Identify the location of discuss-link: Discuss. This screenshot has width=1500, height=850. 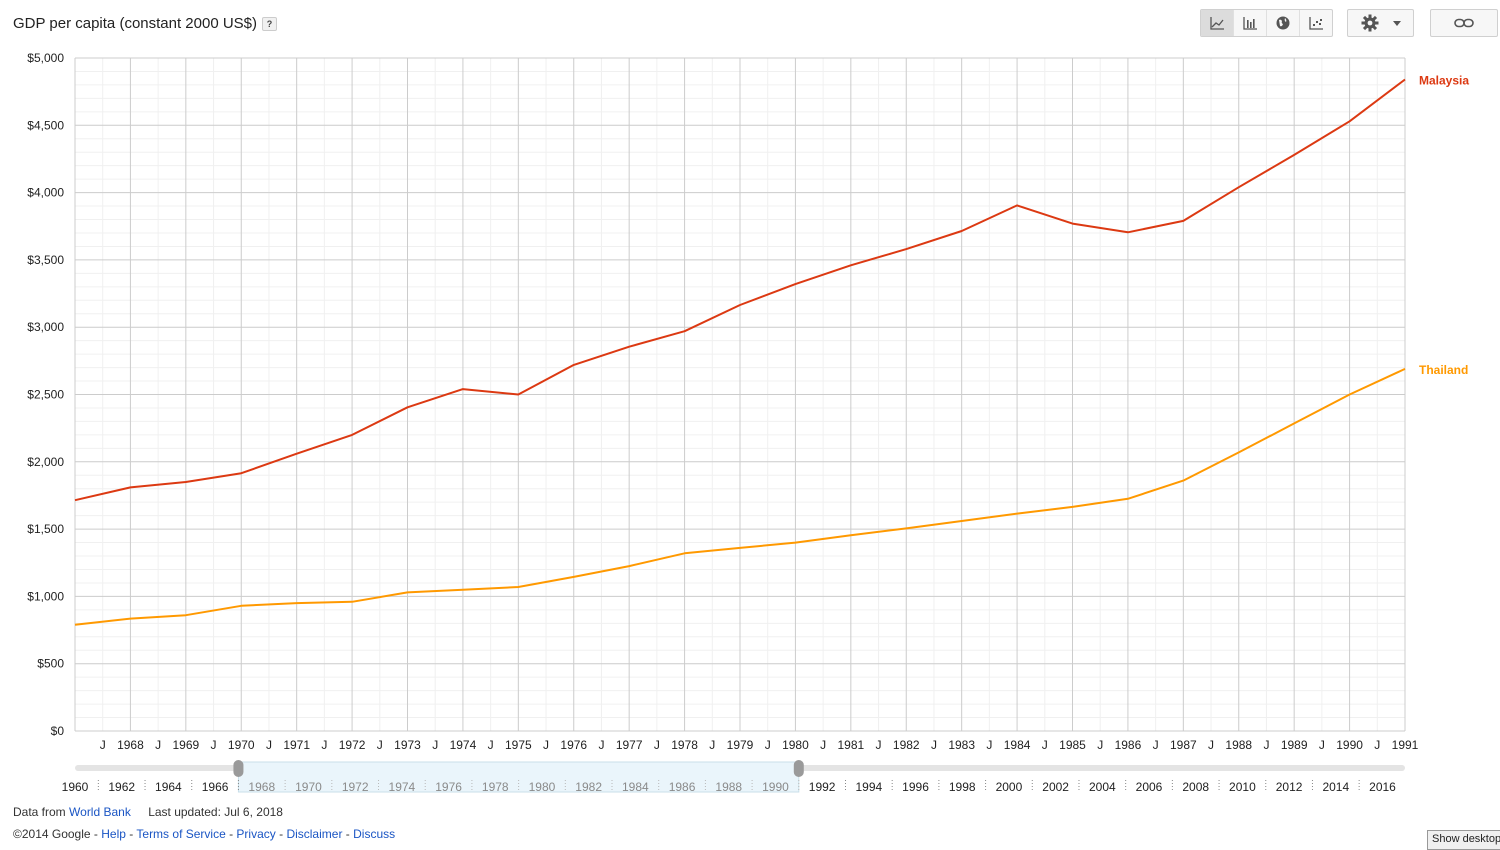
(374, 834).